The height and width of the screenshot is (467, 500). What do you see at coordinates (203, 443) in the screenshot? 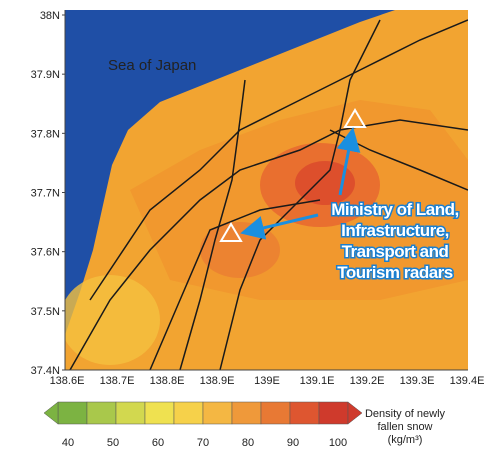
I see `colorbar-tick-label: 70` at bounding box center [203, 443].